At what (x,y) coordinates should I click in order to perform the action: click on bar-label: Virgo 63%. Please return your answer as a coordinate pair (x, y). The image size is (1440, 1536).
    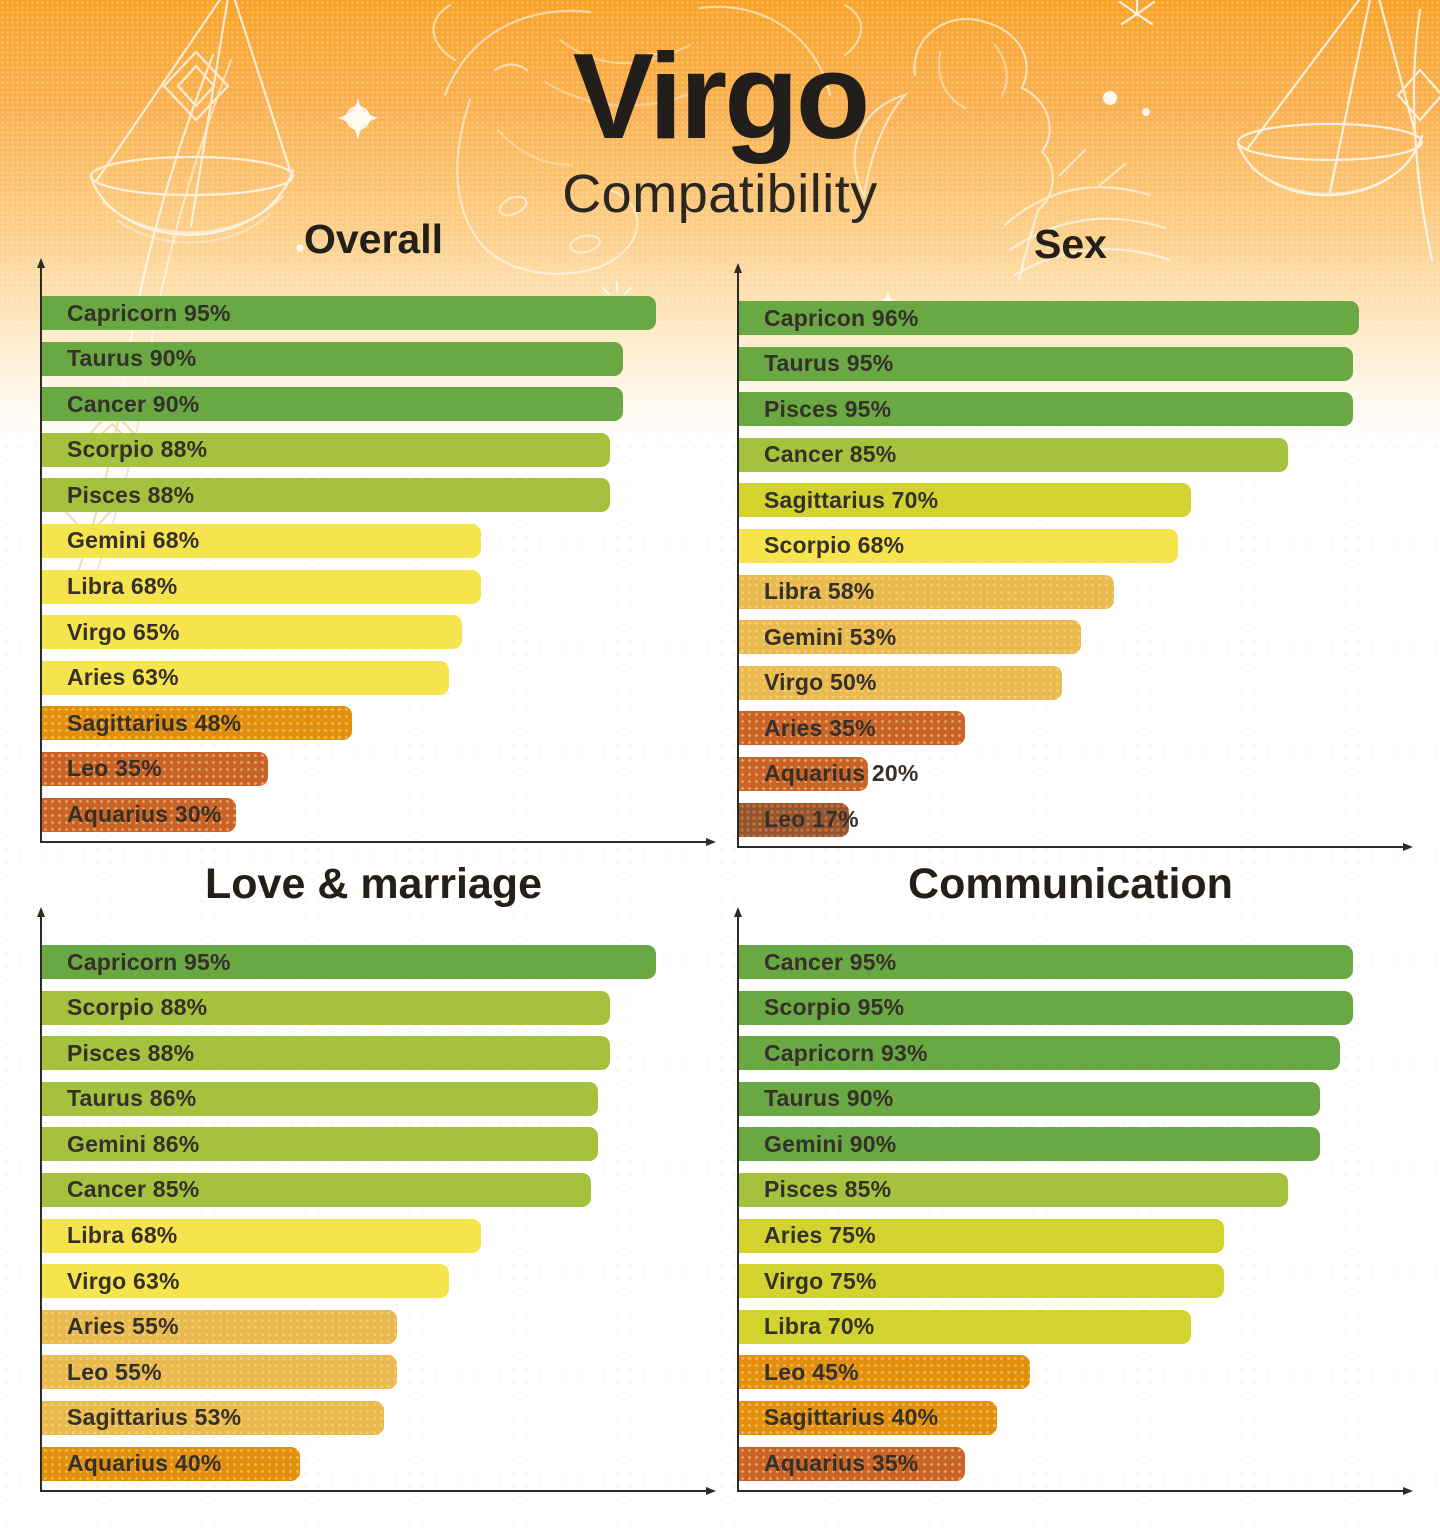
    Looking at the image, I should click on (123, 1280).